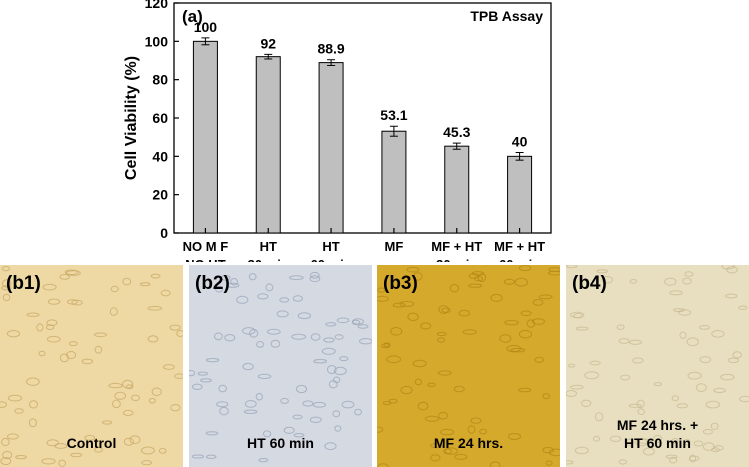  What do you see at coordinates (468, 443) in the screenshot?
I see `panel-caption: MF 24 hrs.` at bounding box center [468, 443].